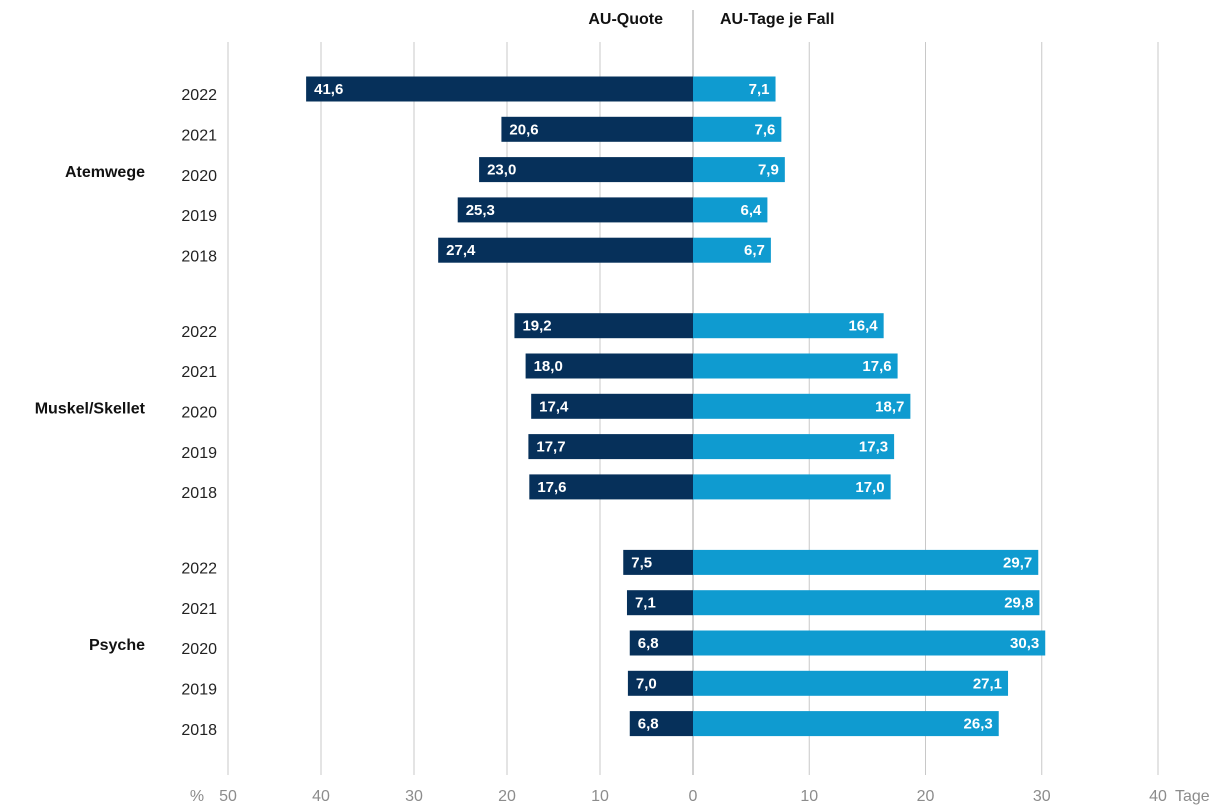  I want to click on value-label: 19,2, so click(536, 326).